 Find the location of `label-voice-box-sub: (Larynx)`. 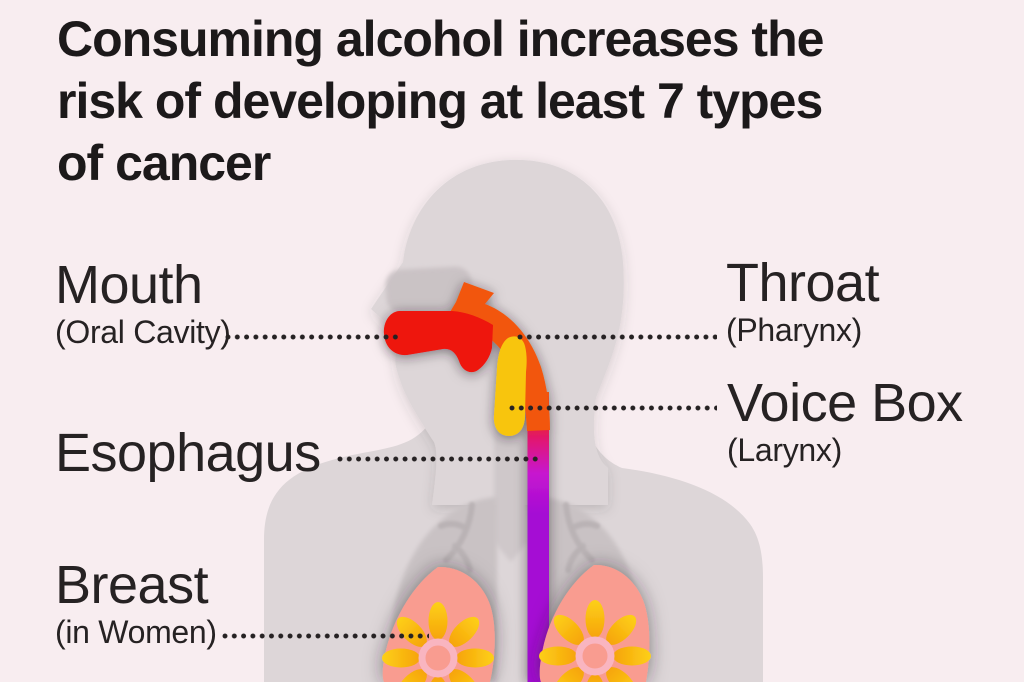

label-voice-box-sub: (Larynx) is located at coordinates (784, 450).